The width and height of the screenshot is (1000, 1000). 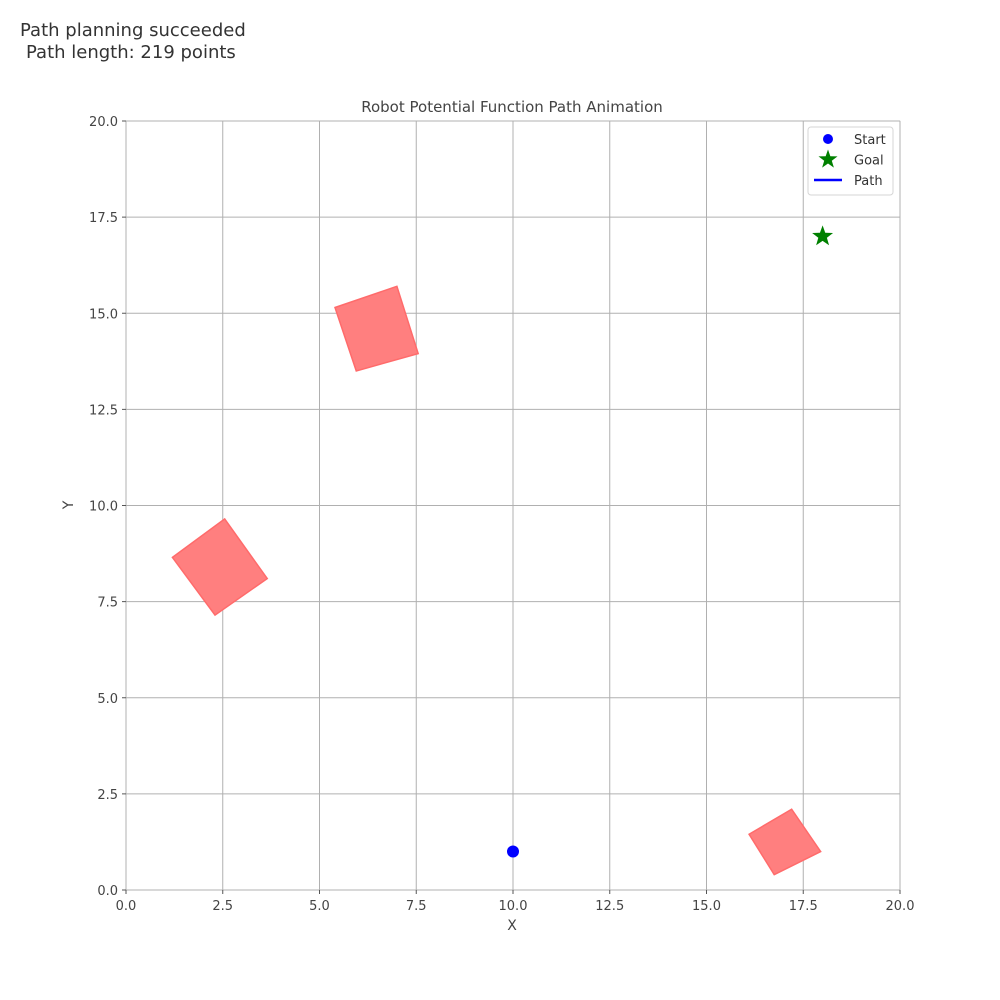 I want to click on x-tick-label: 7.5, so click(x=416, y=906).